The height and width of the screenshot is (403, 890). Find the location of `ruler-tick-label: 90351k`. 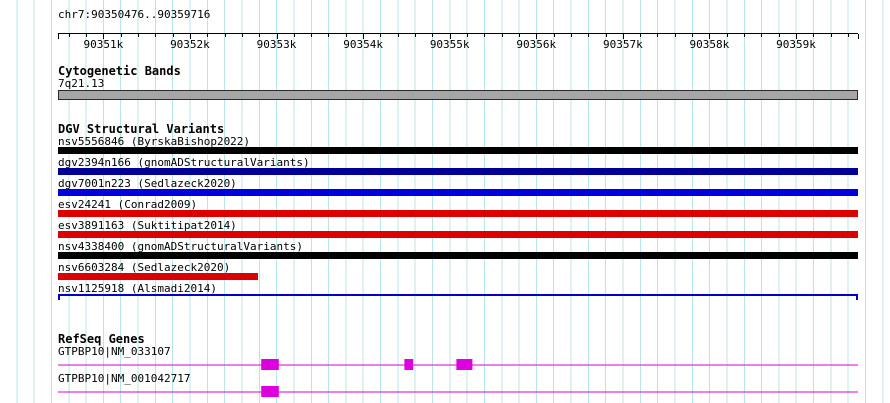

ruler-tick-label: 90351k is located at coordinates (103, 44).